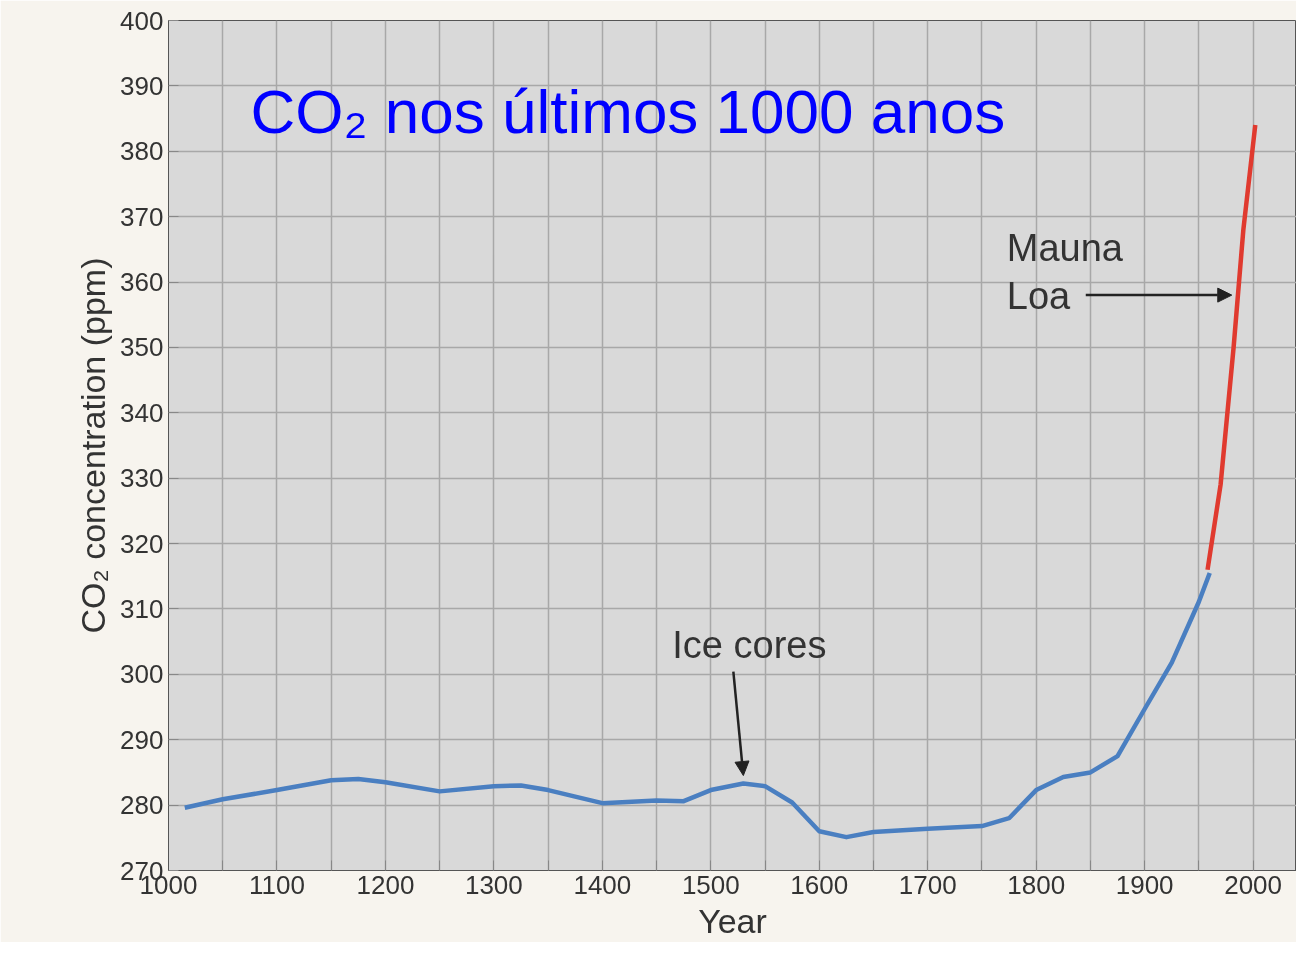  I want to click on y-tick-label: 390, so click(142, 85).